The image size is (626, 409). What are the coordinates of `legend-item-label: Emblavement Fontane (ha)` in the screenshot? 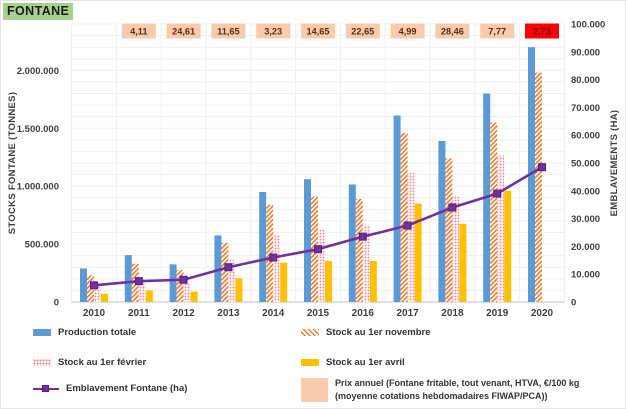 It's located at (127, 388).